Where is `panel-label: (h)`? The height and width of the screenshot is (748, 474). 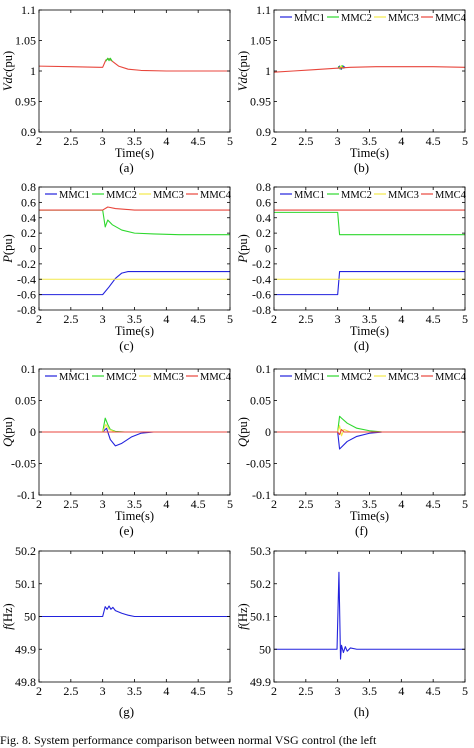 panel-label: (h) is located at coordinates (361, 711).